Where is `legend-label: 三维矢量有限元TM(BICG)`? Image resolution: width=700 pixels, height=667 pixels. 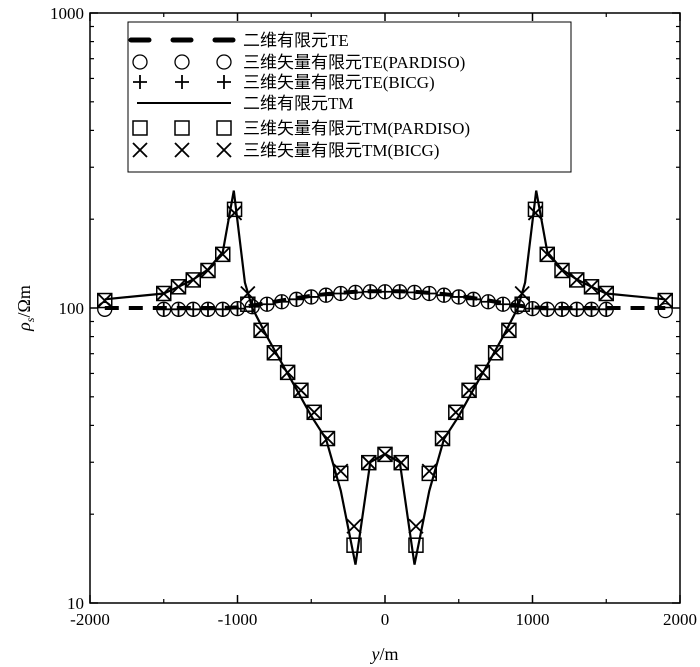 legend-label: 三维矢量有限元TM(BICG) is located at coordinates (341, 150).